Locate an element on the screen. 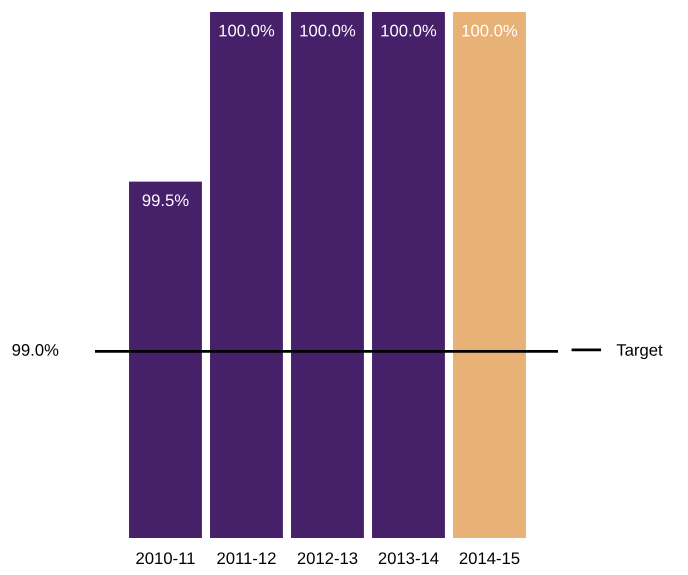 This screenshot has height=575, width=688. x-tick-label: 2012-13 is located at coordinates (328, 558).